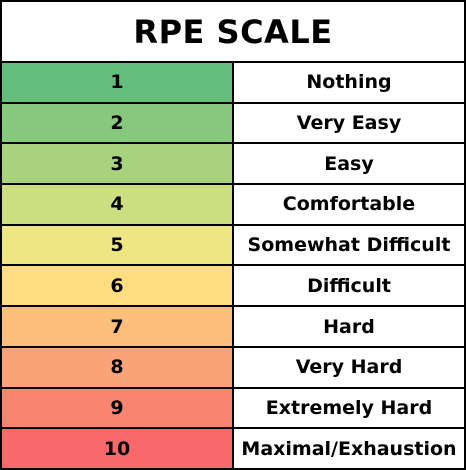 The width and height of the screenshot is (466, 470). Describe the element at coordinates (117, 123) in the screenshot. I see `rpe-number: 2` at that location.